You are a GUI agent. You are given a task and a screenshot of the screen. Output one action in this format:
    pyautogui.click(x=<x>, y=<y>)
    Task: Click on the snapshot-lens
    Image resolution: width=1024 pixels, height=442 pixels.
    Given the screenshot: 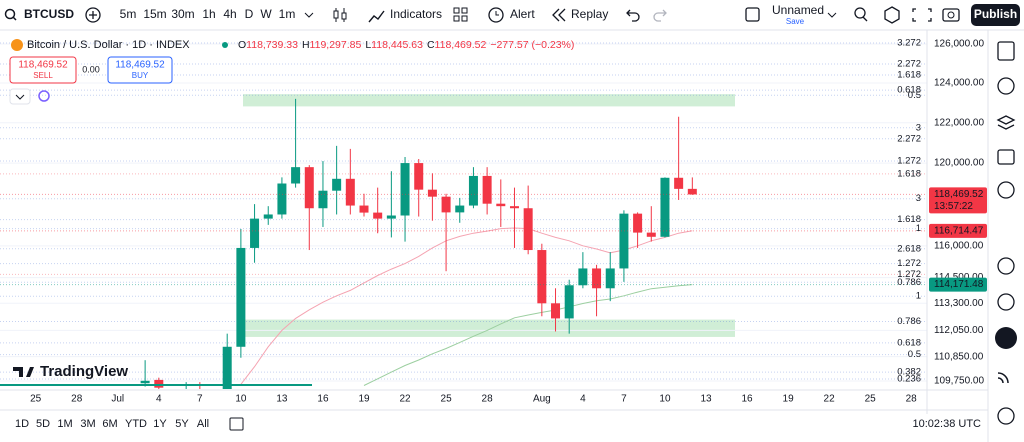 What is the action you would take?
    pyautogui.click(x=951, y=15)
    